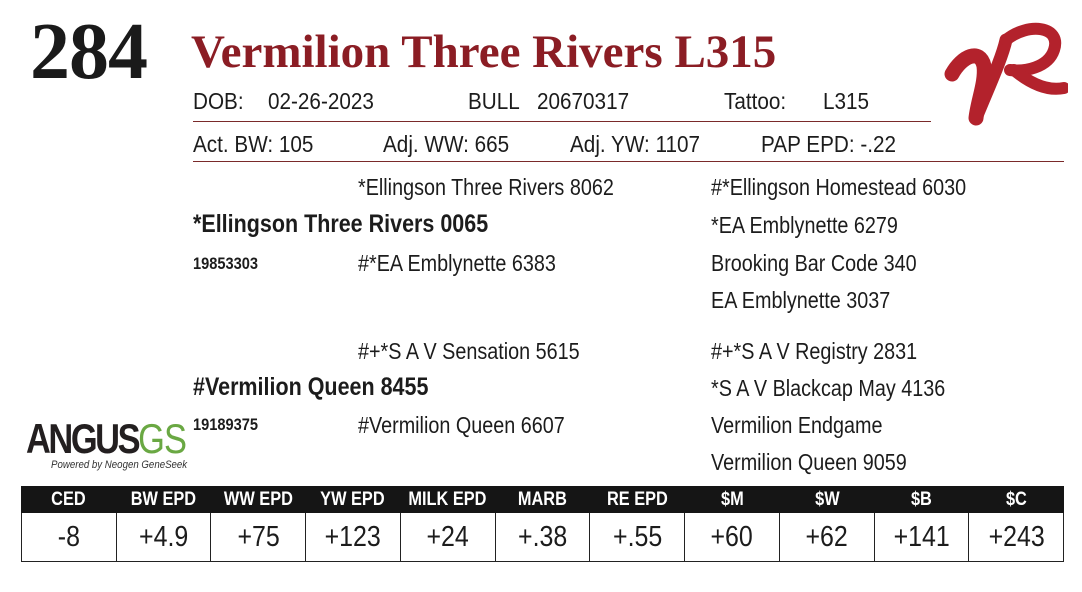 This screenshot has width=1082, height=592. Describe the element at coordinates (583, 101) in the screenshot. I see `registration-number: 20670317` at that location.